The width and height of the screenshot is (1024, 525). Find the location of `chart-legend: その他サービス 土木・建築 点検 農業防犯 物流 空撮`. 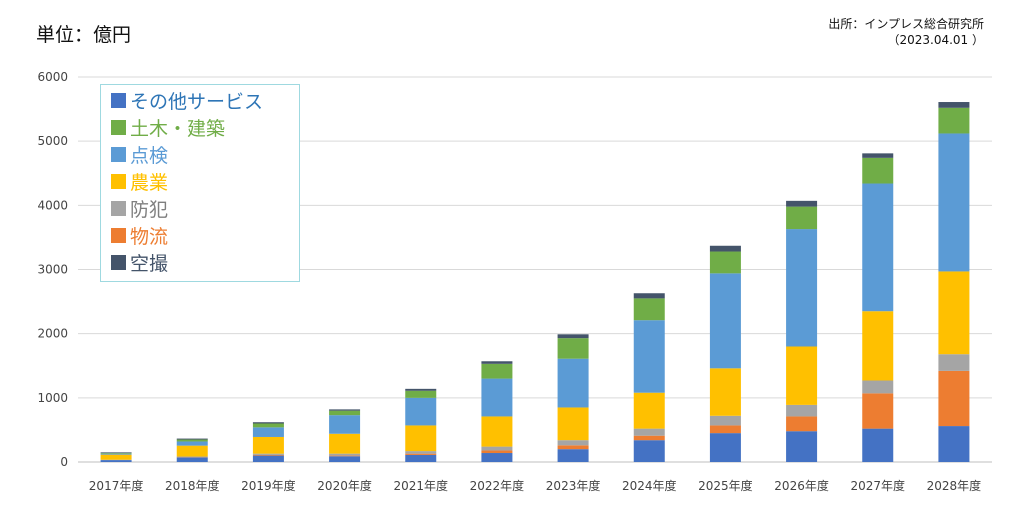

chart-legend: その他サービス 土木・建築 点検 農業防犯 物流 空撮 is located at coordinates (200, 183).